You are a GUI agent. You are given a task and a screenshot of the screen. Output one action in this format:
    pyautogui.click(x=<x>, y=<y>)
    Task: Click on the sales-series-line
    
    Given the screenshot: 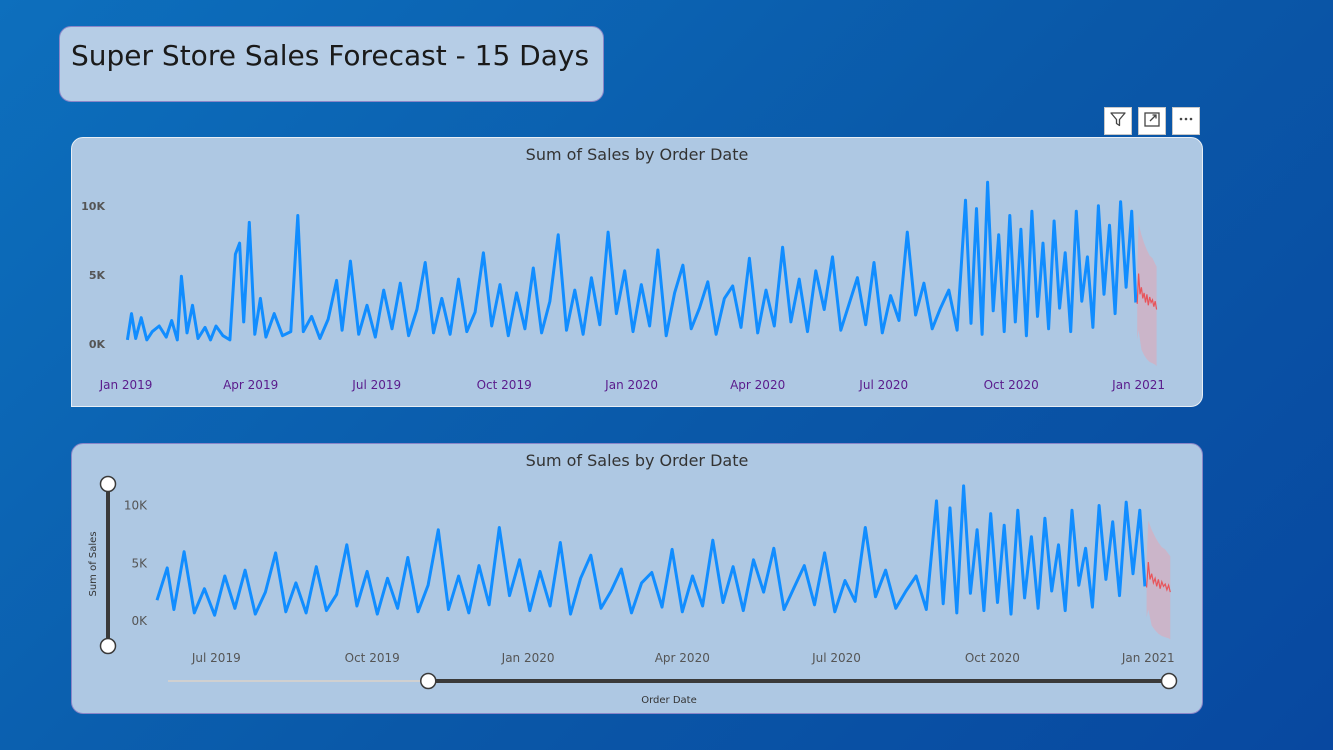 What is the action you would take?
    pyautogui.click(x=651, y=550)
    